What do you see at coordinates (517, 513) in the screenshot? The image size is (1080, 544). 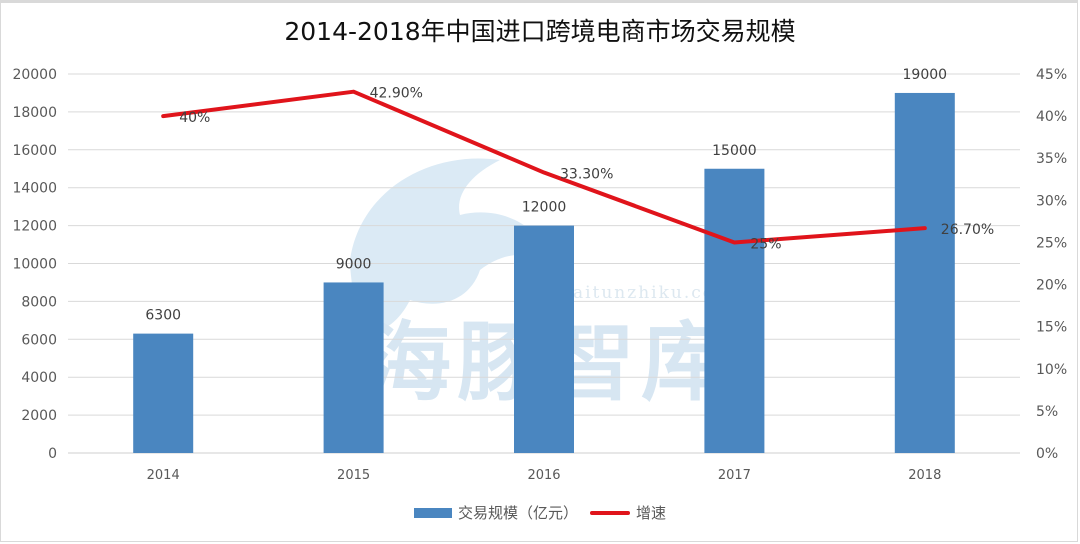 I see `legend-label-bar: 交易规模（亿元）` at bounding box center [517, 513].